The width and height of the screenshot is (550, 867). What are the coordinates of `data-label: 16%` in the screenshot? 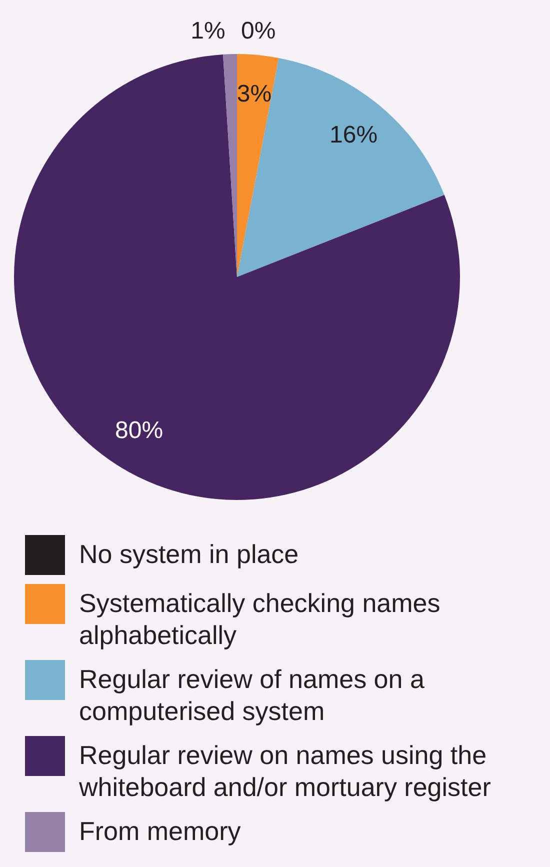 It's located at (354, 135).